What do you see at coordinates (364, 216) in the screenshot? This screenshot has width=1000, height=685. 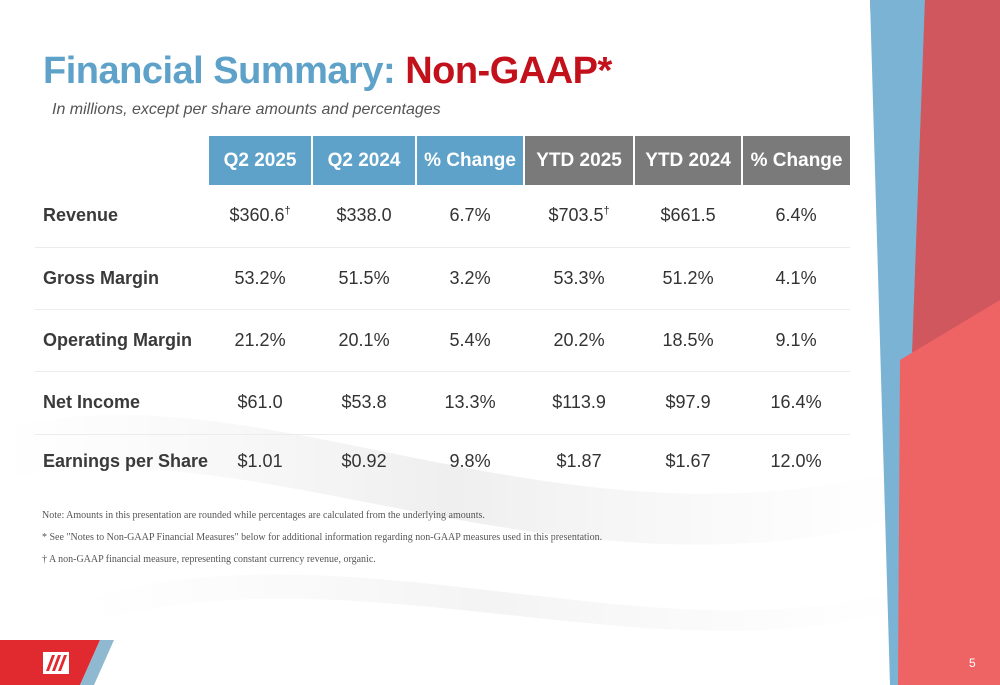 I see `table-cell: $338.0` at bounding box center [364, 216].